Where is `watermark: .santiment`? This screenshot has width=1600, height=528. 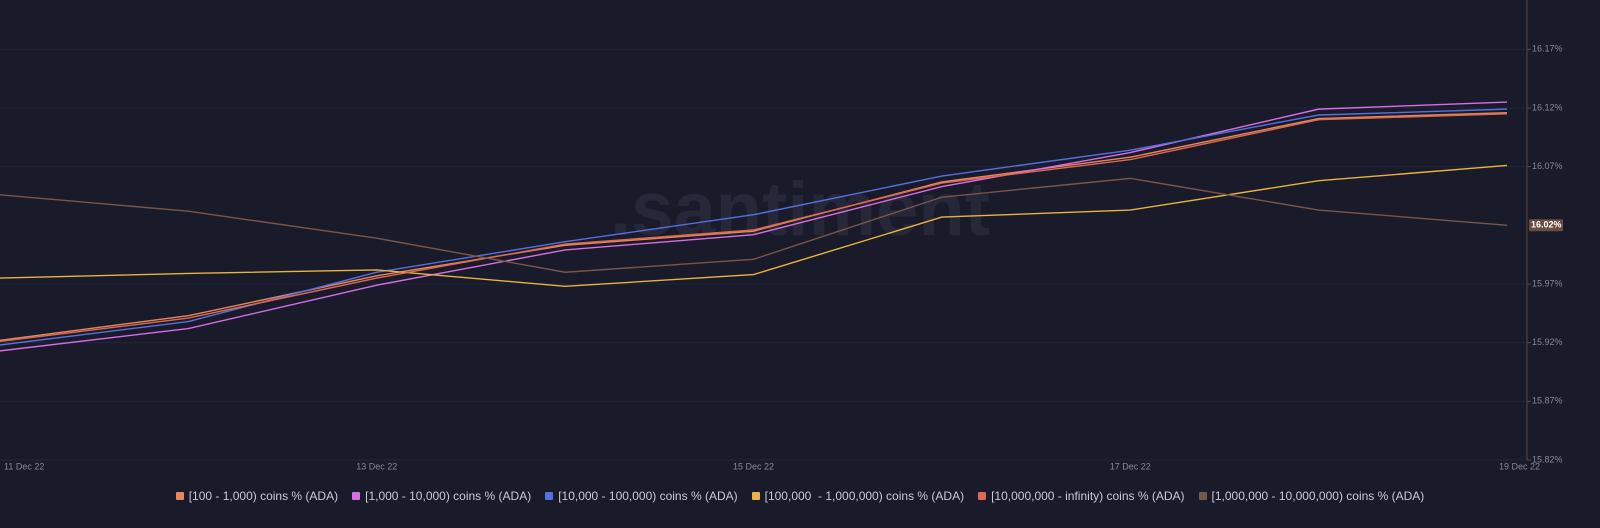 watermark: .santiment is located at coordinates (800, 209).